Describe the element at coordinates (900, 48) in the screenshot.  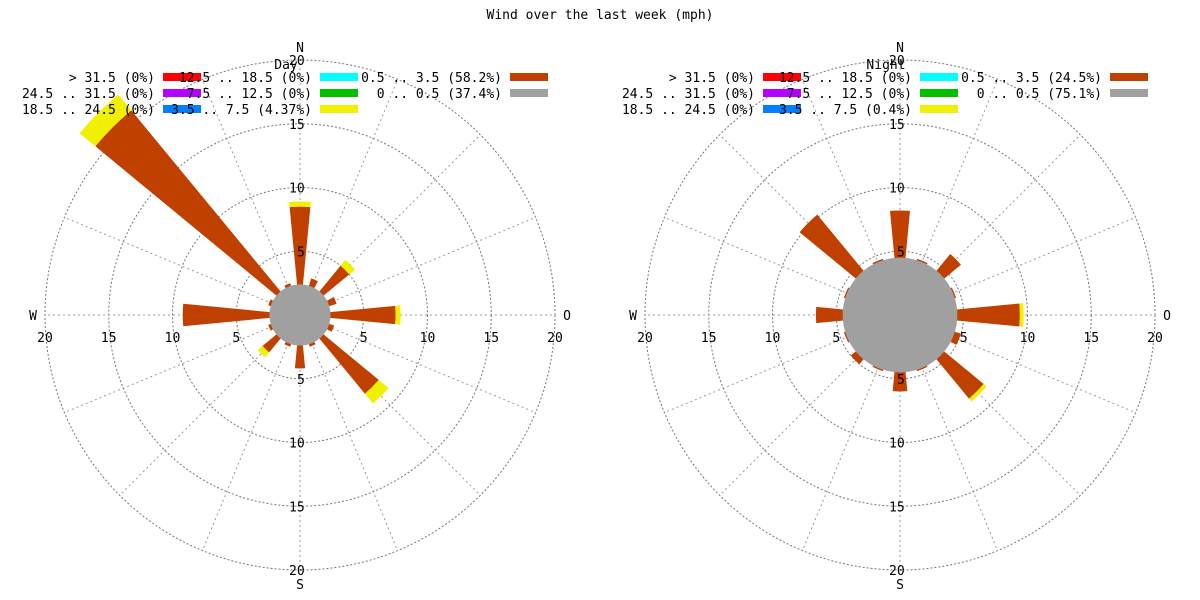
I see `compass-north: N` at that location.